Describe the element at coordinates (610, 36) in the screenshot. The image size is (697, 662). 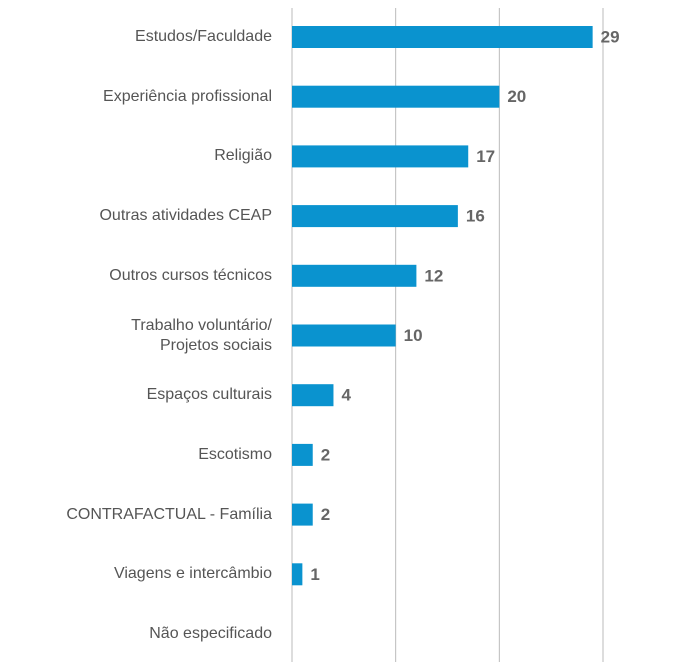
I see `value-label: 29` at that location.